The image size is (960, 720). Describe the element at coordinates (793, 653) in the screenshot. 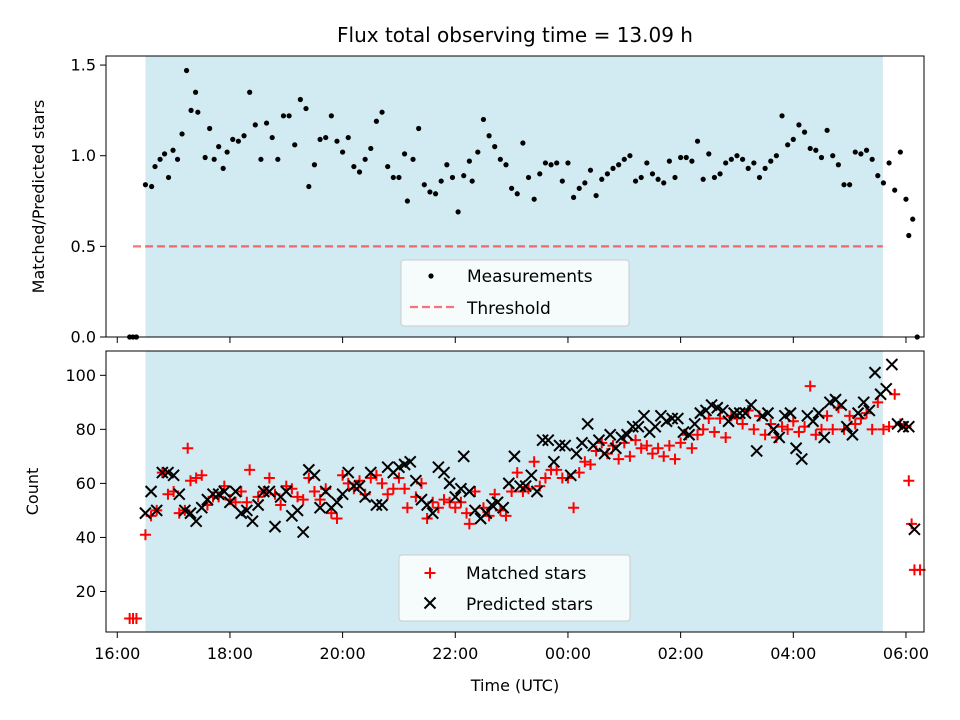

I see `x-tick-label: 04:00` at that location.